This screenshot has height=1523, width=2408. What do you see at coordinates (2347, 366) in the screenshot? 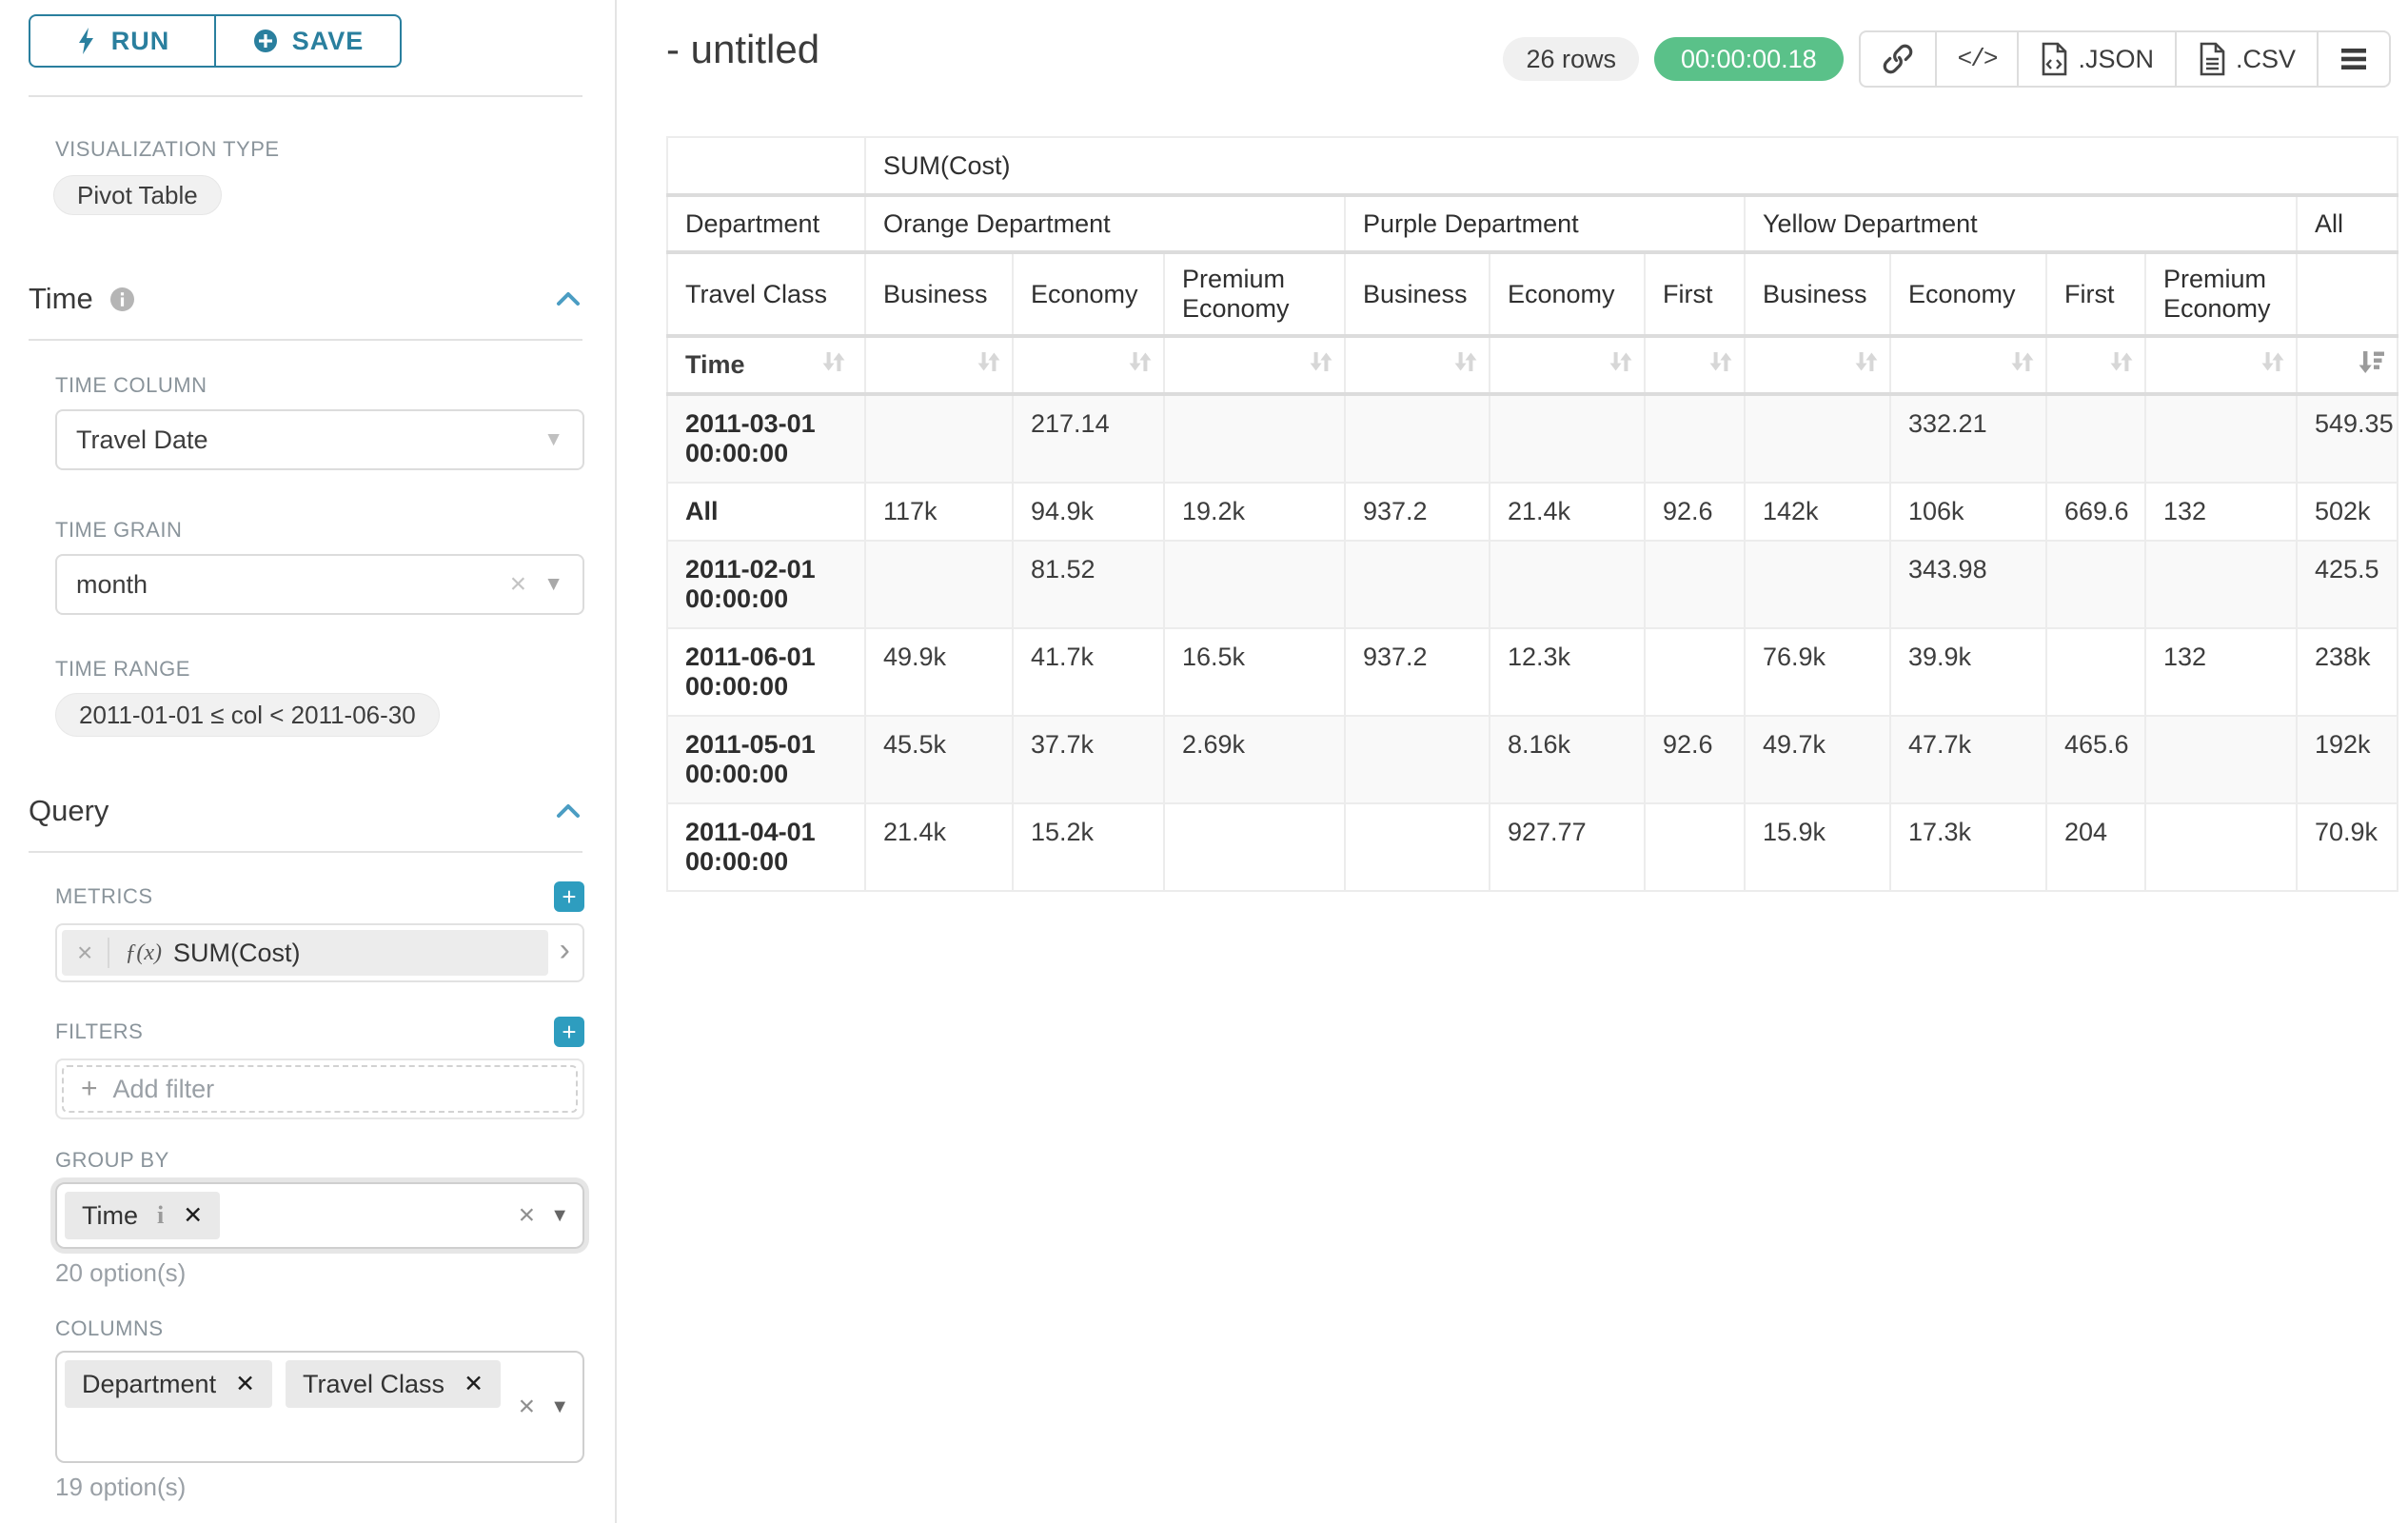
I see `sort-desc-active-icon` at bounding box center [2347, 366].